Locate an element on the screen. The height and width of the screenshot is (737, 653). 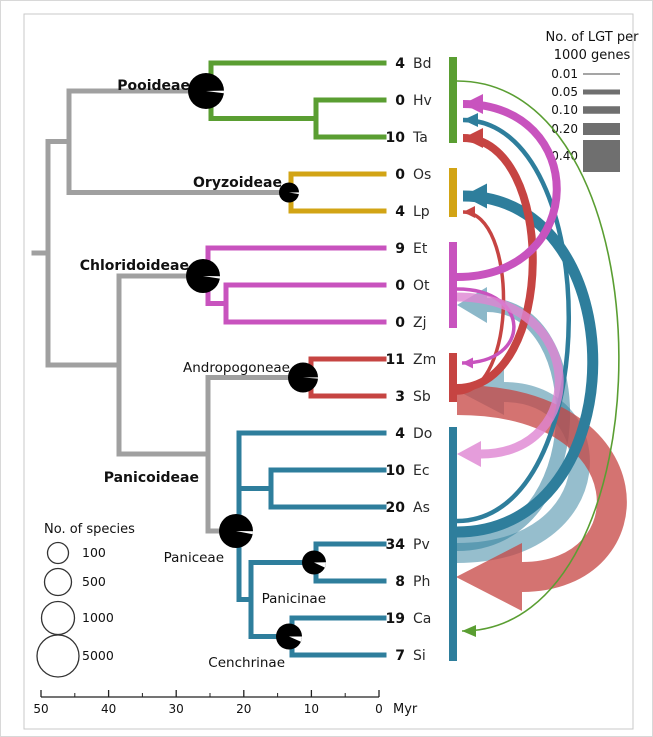
tip-name-ta: Ta is located at coordinates (420, 138).